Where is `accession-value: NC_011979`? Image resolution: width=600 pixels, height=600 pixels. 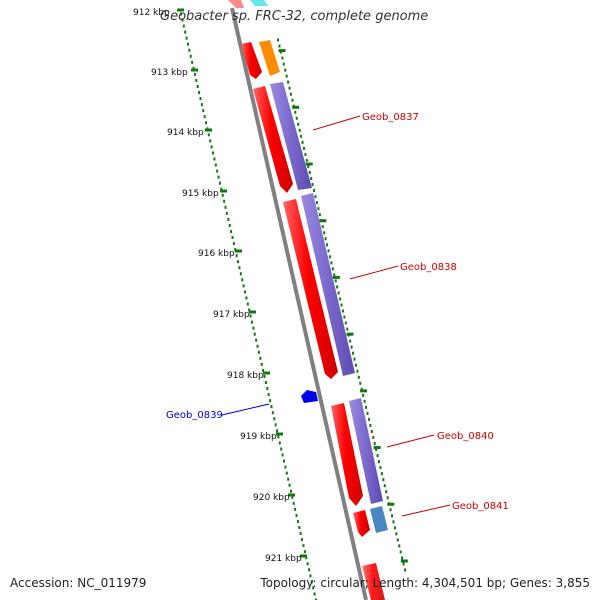
accession-value: NC_011979 is located at coordinates (112, 583).